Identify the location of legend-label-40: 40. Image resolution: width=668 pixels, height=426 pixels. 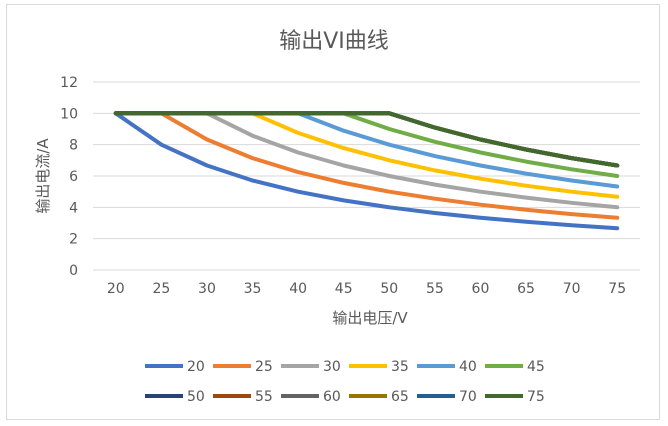
(468, 367).